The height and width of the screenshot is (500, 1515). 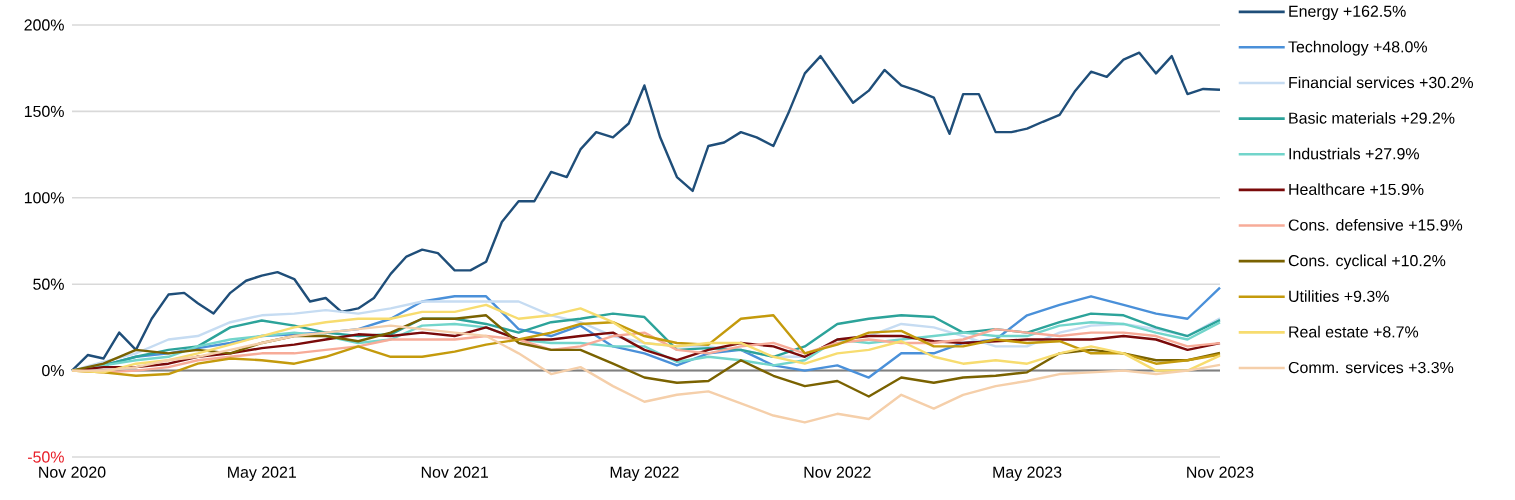 I want to click on legend-label: Healthcare +15.9%, so click(x=1356, y=189).